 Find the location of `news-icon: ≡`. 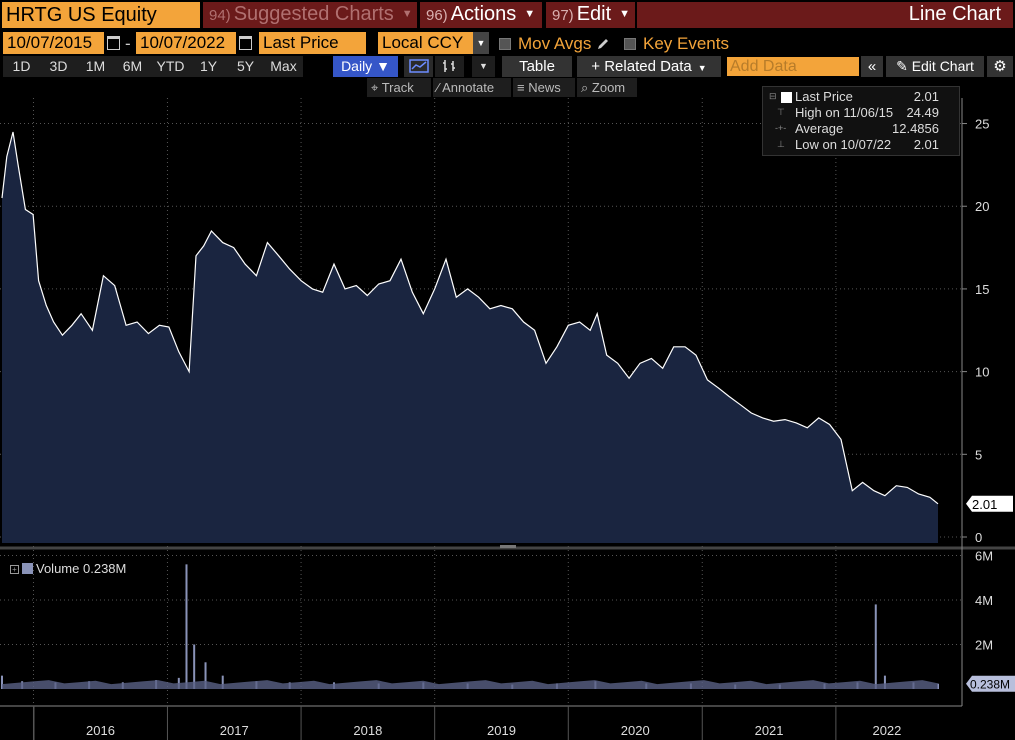

news-icon: ≡ is located at coordinates (523, 87).